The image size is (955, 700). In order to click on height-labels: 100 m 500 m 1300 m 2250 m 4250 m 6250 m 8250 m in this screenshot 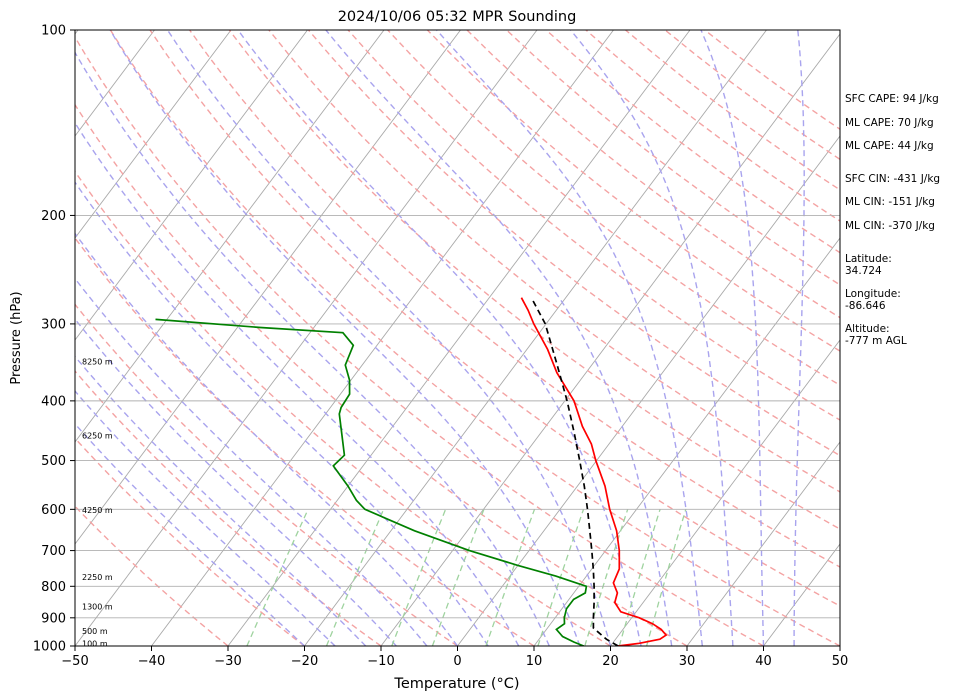, I will do `click(97, 502)`.